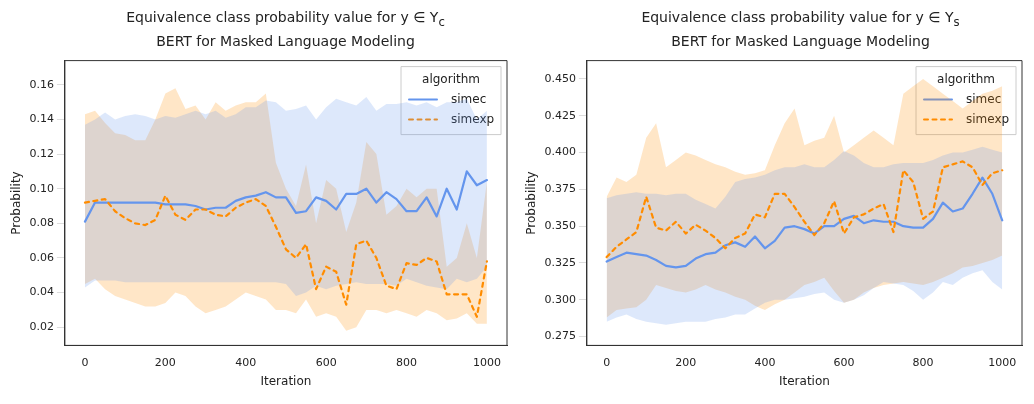  Describe the element at coordinates (41, 188) in the screenshot. I see `y-tick-label: 0.10` at that location.